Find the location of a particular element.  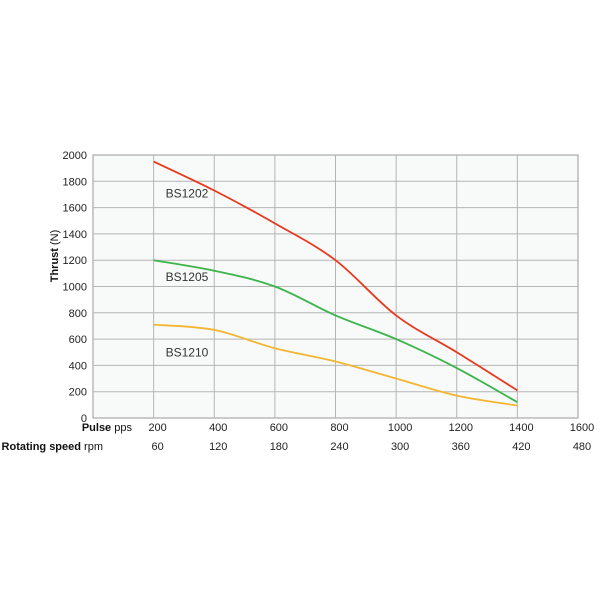

y-tick-label: 800 is located at coordinates (78, 314).